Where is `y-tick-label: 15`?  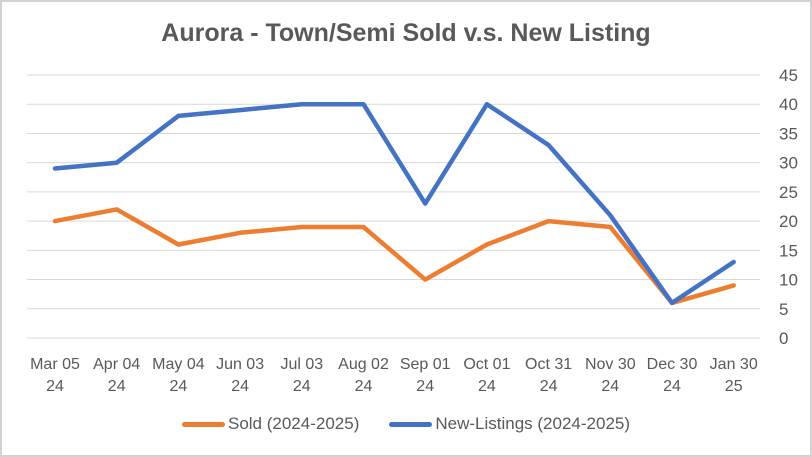
y-tick-label: 15 is located at coordinates (788, 250).